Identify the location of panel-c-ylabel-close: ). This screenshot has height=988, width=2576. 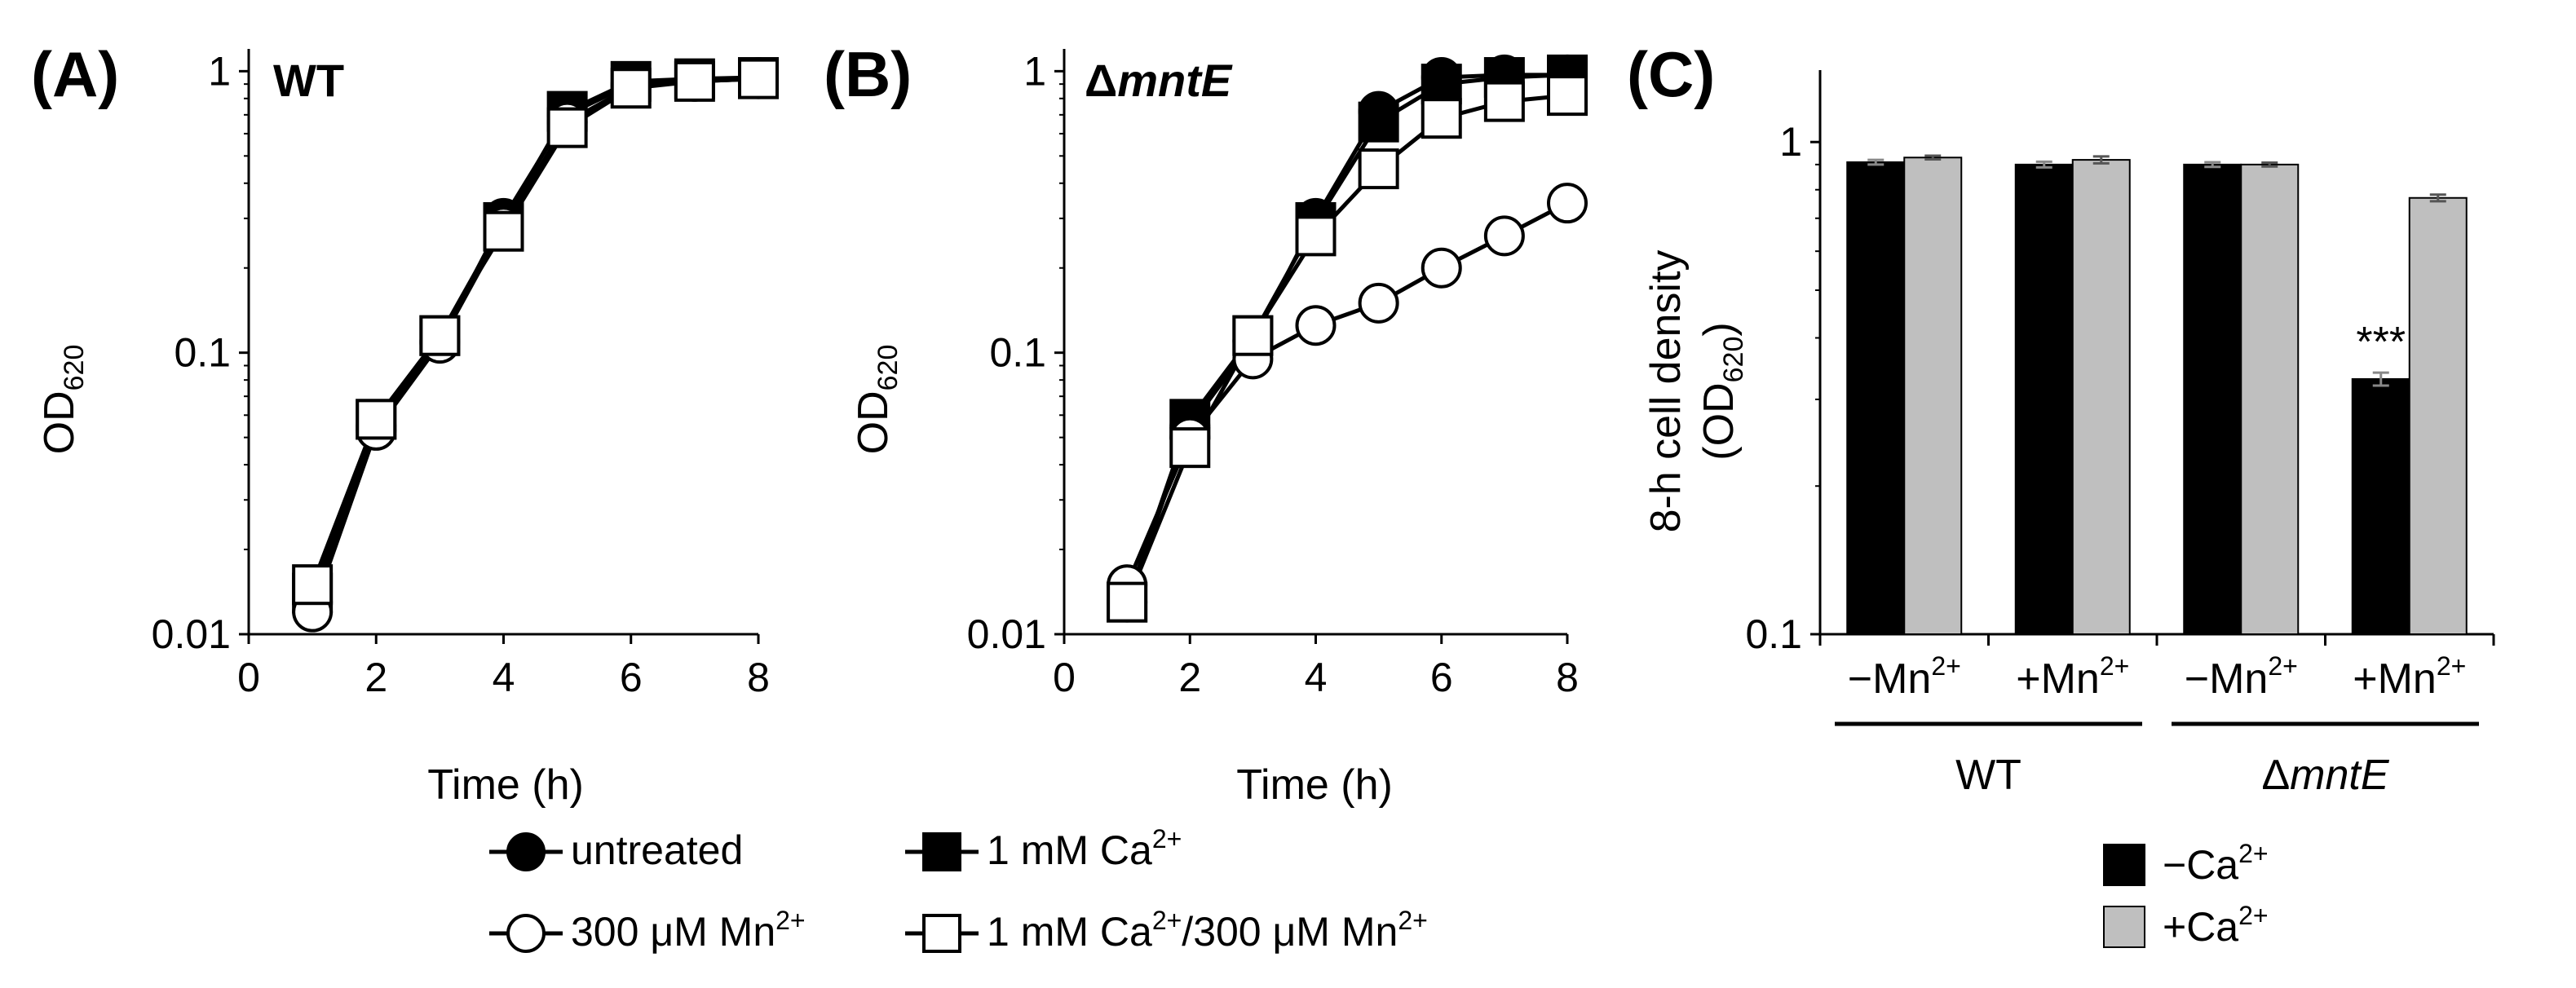
(1719, 329).